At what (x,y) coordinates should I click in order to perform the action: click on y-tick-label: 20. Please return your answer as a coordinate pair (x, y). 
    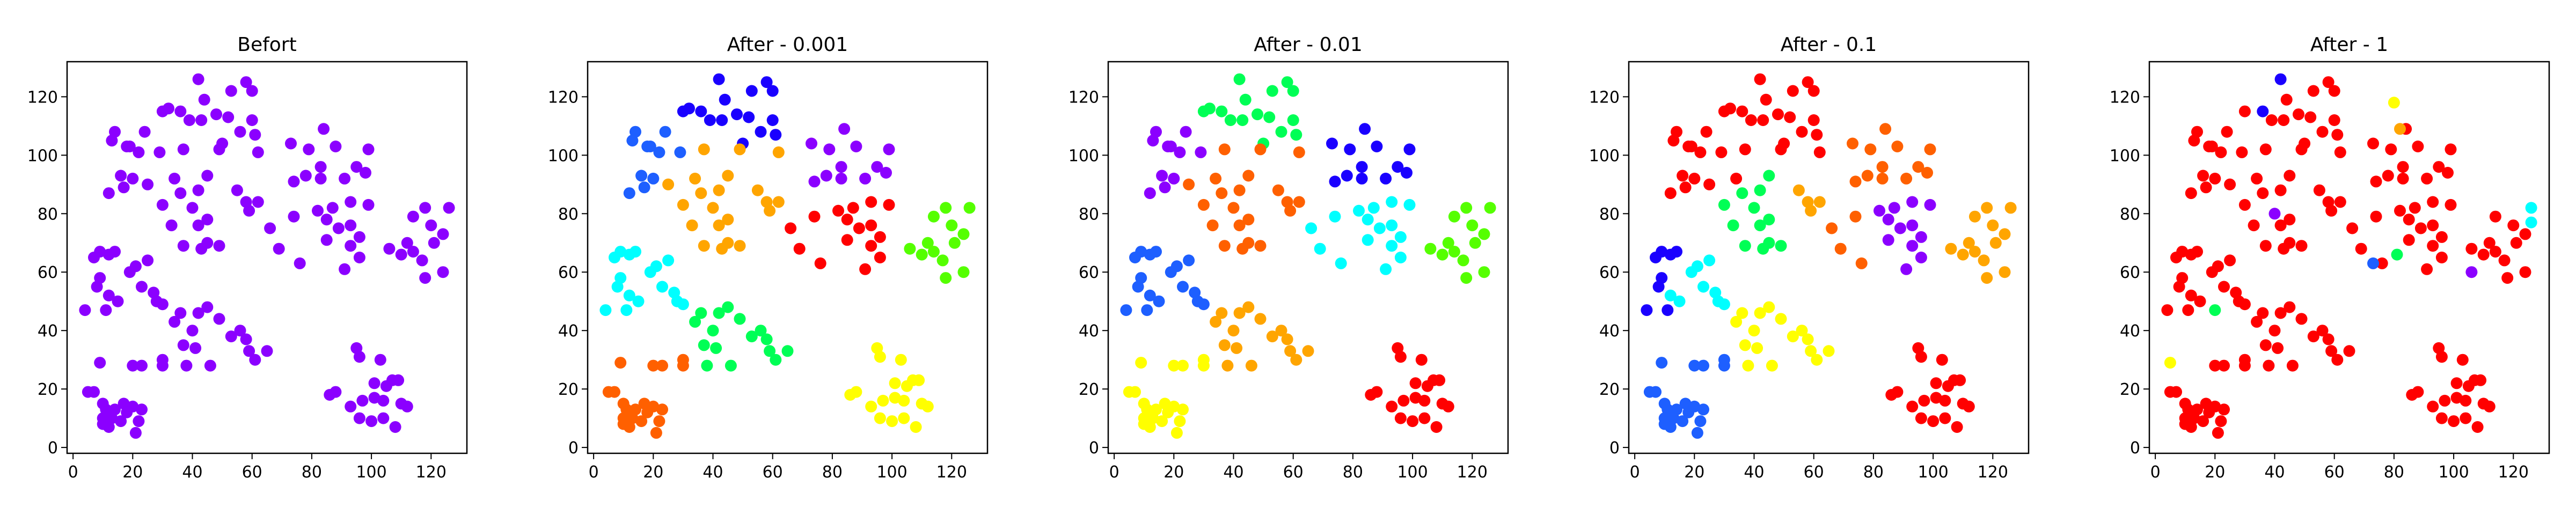
    Looking at the image, I should click on (48, 390).